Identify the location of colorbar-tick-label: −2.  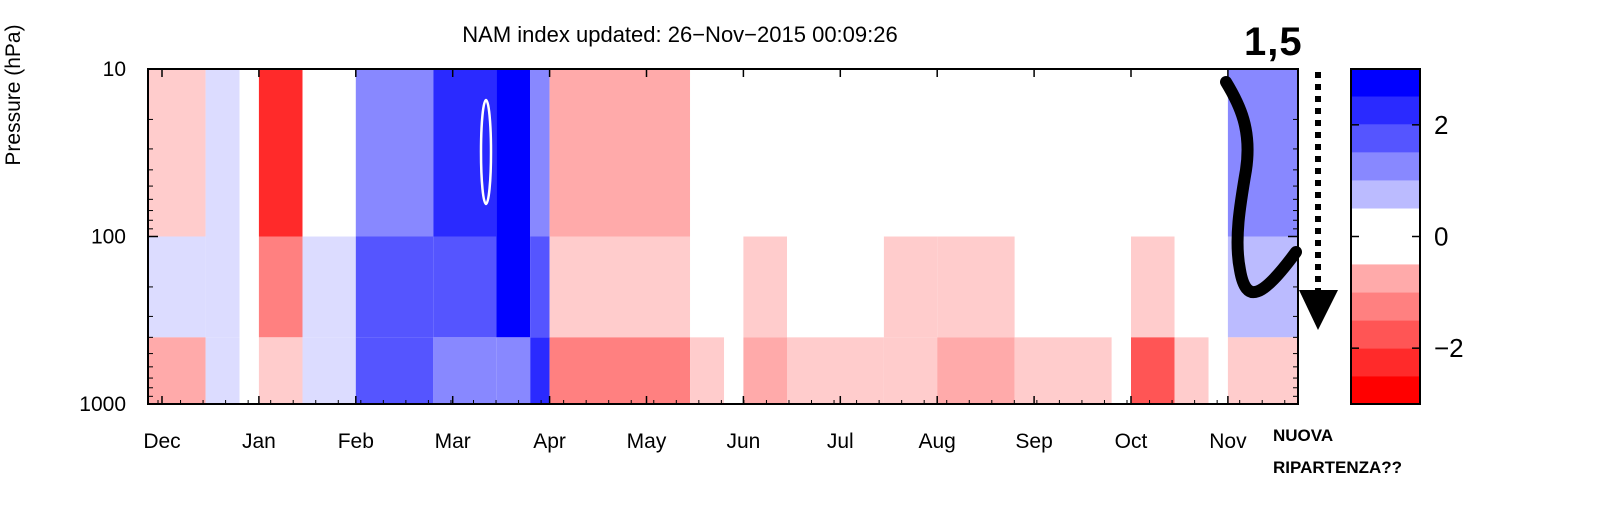
(1449, 348).